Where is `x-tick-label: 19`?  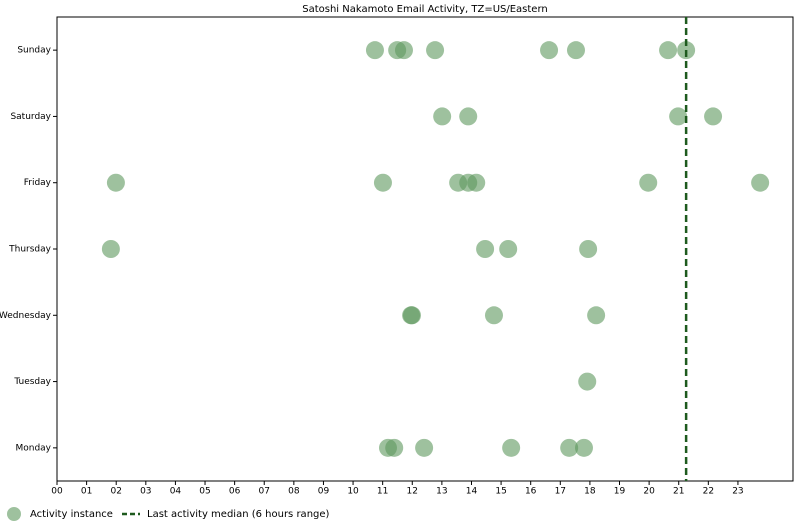
x-tick-label: 19 is located at coordinates (620, 492).